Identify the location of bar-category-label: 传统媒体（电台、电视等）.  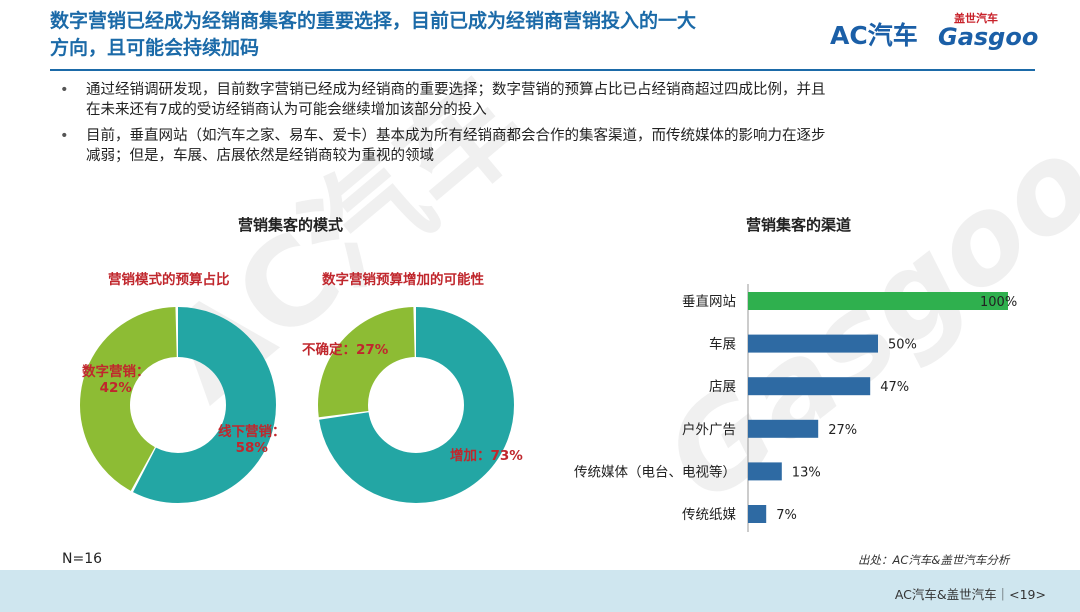
(655, 471).